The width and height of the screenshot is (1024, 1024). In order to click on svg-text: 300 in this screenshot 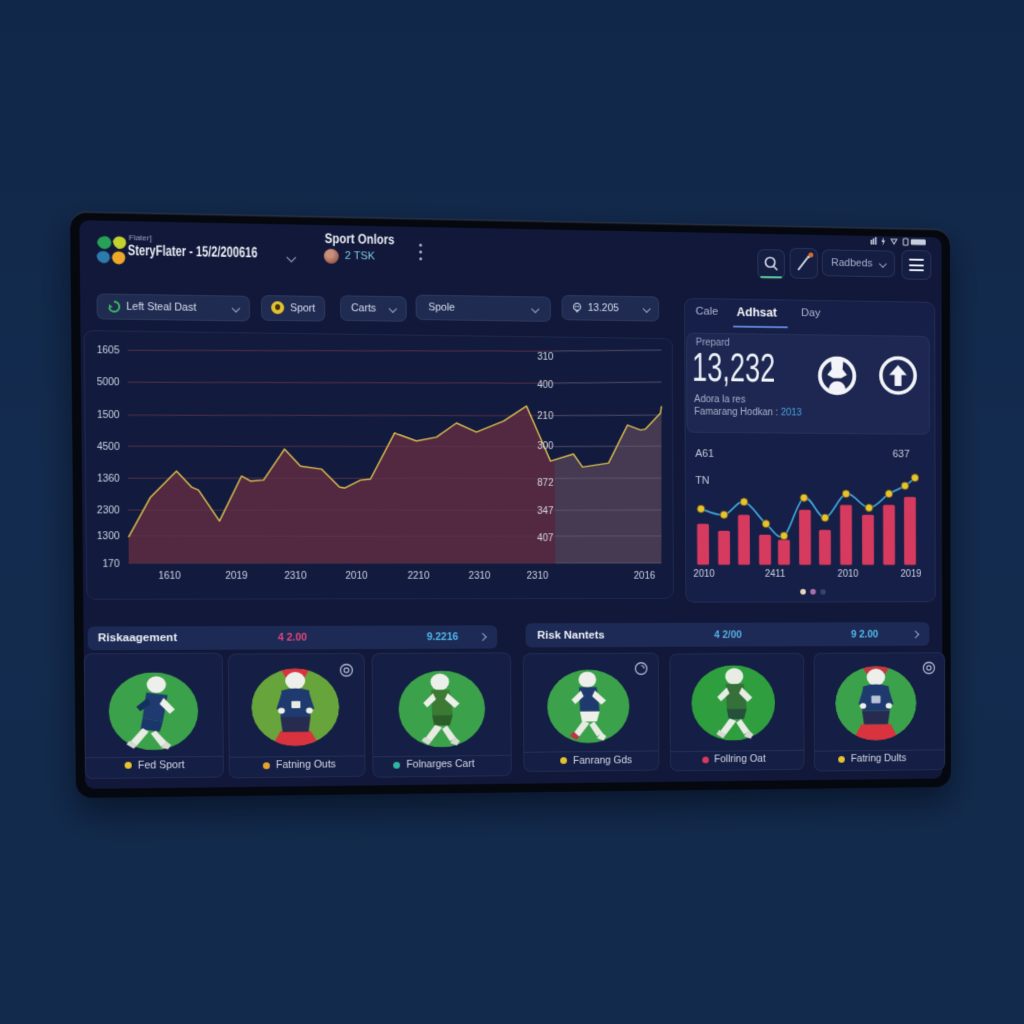, I will do `click(545, 447)`.